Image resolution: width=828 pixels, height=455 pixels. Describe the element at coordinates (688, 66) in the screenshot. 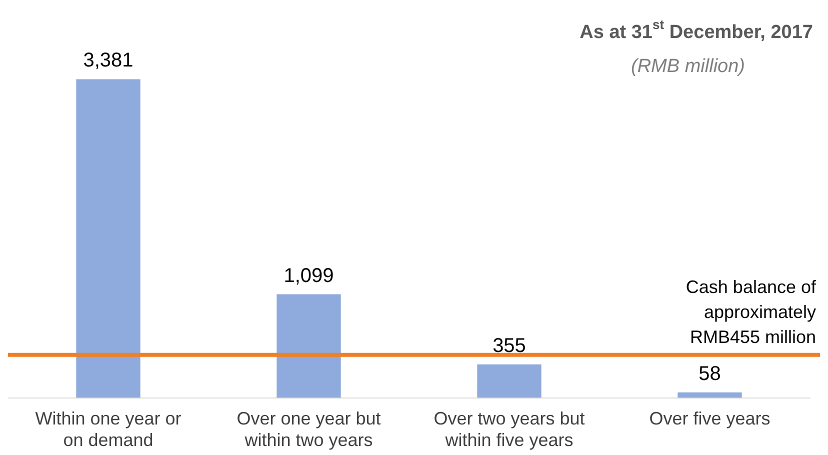

I see `chart-subtitle: (RMB million)` at that location.